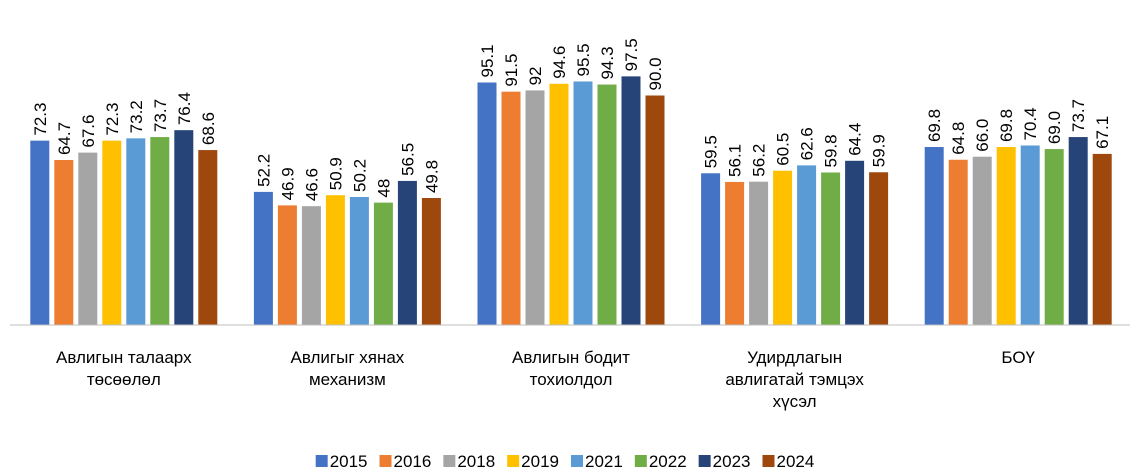 The image size is (1130, 470). Describe the element at coordinates (88, 131) in the screenshot. I see `data-label: 67.6` at that location.